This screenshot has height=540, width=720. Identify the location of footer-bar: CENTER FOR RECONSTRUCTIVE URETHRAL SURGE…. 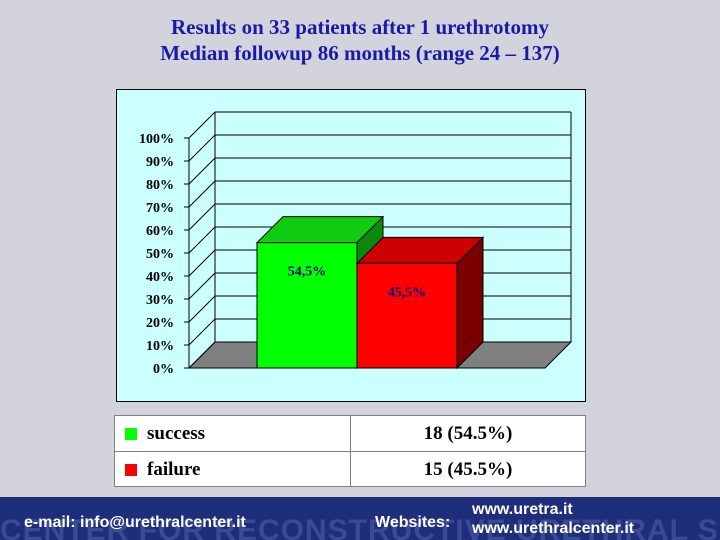
(360, 518).